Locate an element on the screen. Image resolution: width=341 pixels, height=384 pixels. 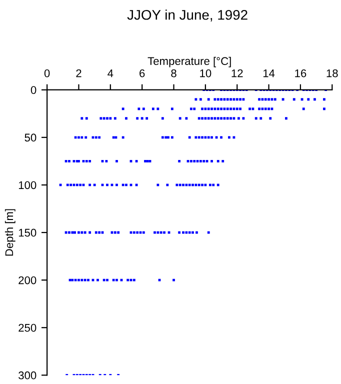
x-tick-label: 0 is located at coordinates (47, 73).